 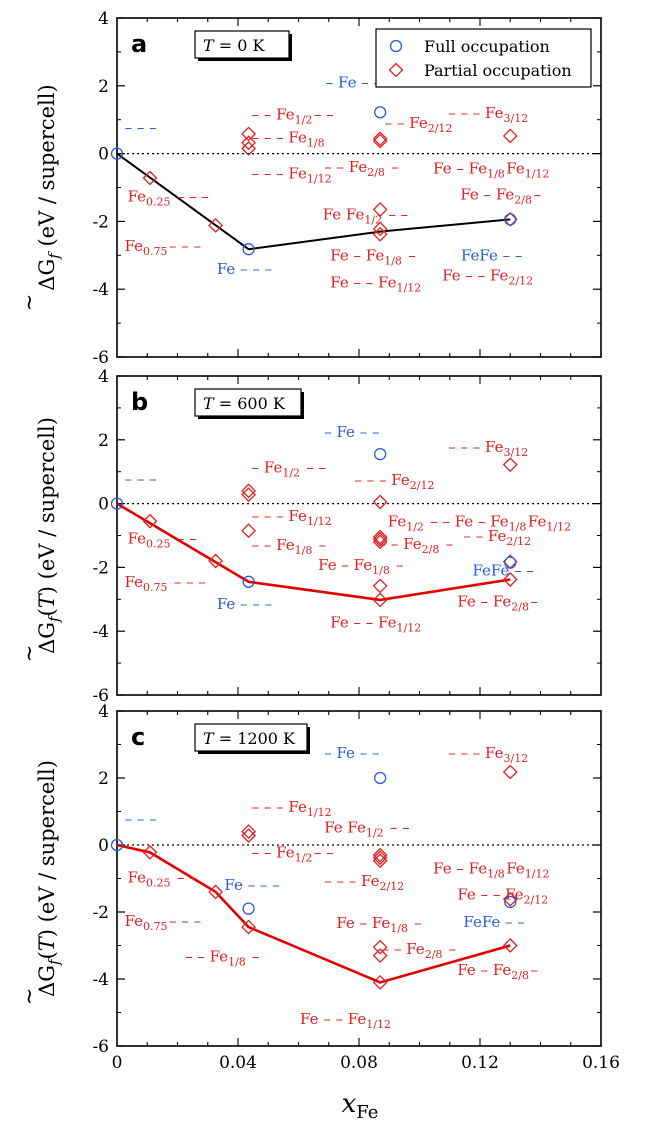 What do you see at coordinates (353, 82) in the screenshot?
I see `config-label-text: – Fe – –` at bounding box center [353, 82].